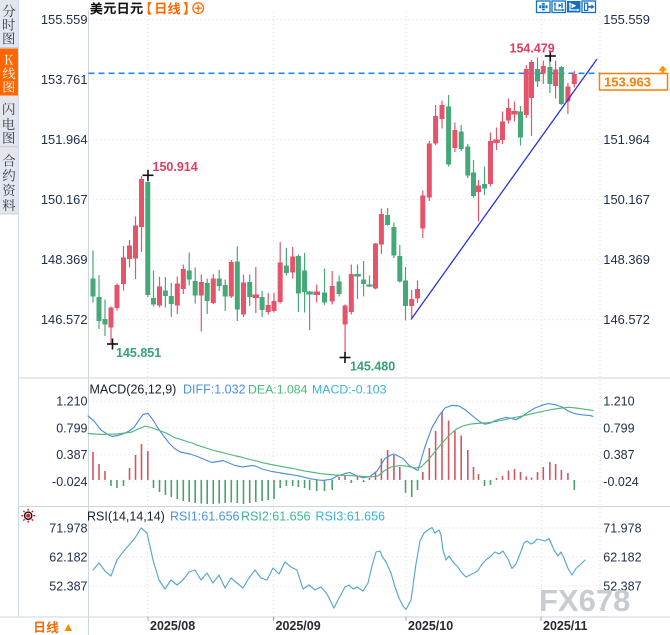 The height and width of the screenshot is (635, 670). What do you see at coordinates (349, 390) in the screenshot?
I see `svg-text: MACD:-0.103` at bounding box center [349, 390].